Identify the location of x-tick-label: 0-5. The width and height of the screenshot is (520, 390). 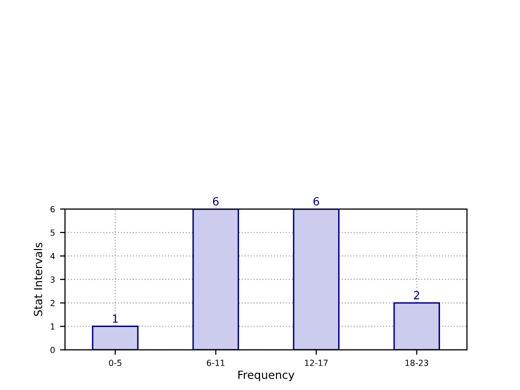
(115, 363).